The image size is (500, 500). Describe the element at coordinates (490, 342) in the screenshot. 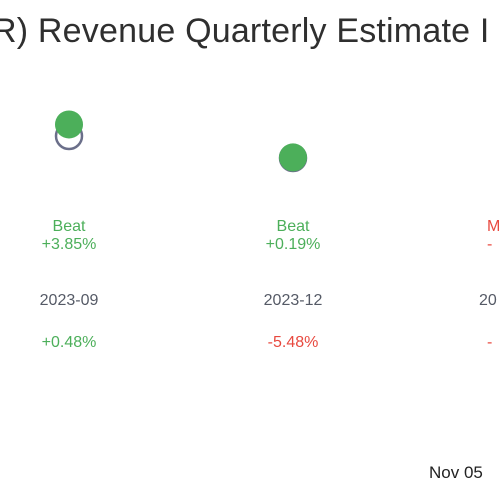

I see `change-label-2: -` at that location.